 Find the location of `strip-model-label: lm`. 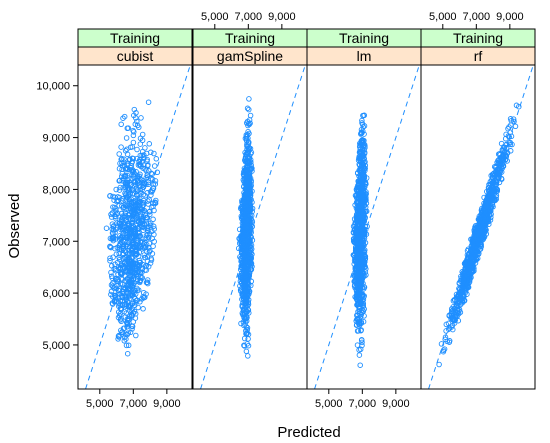

strip-model-label: lm is located at coordinates (364, 56).